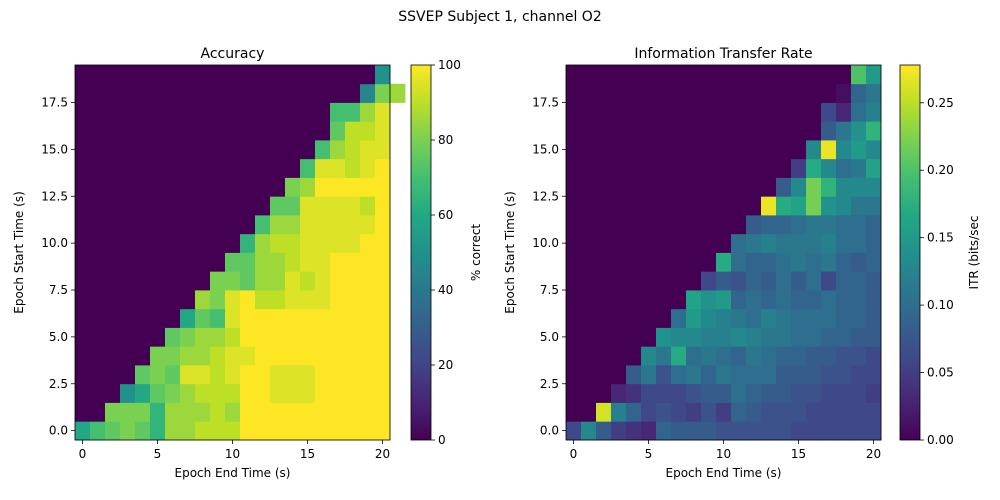 The width and height of the screenshot is (1000, 500). What do you see at coordinates (499, 17) in the screenshot?
I see `figure-title: SSVEP Subject 1, channel O2` at bounding box center [499, 17].